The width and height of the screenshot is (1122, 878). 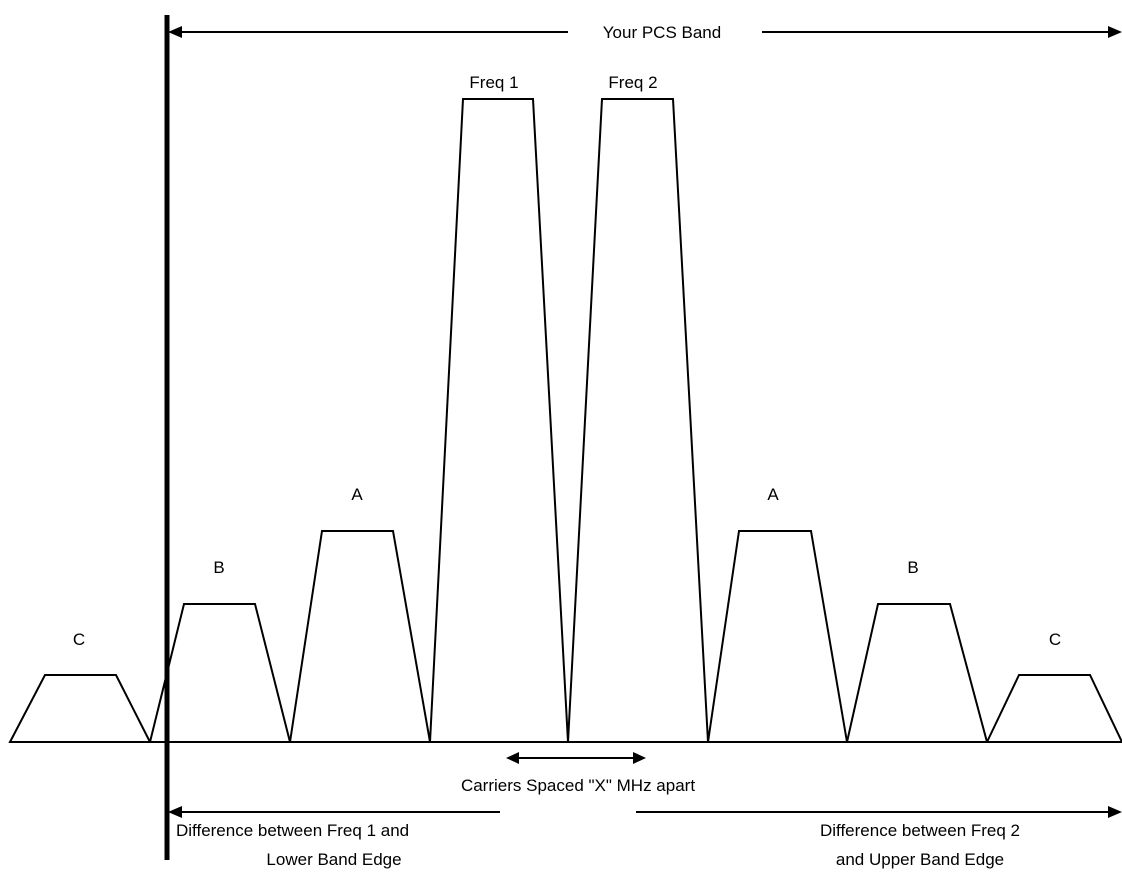 I want to click on c-left-product-shape, so click(x=80, y=708).